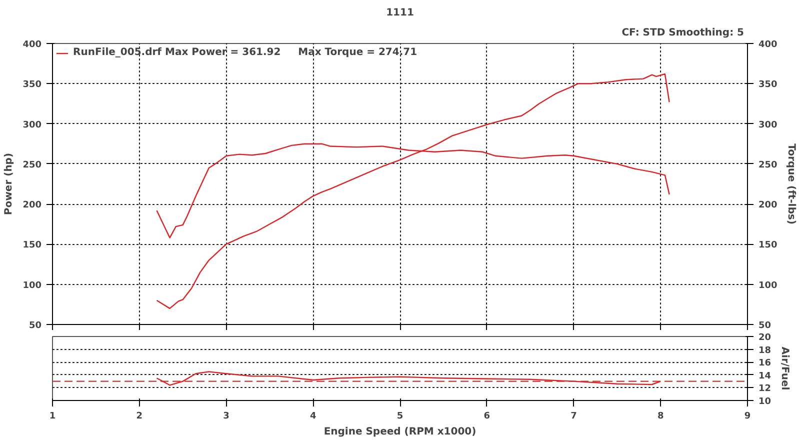  I want to click on y2-tick-label: 50, so click(765, 326).